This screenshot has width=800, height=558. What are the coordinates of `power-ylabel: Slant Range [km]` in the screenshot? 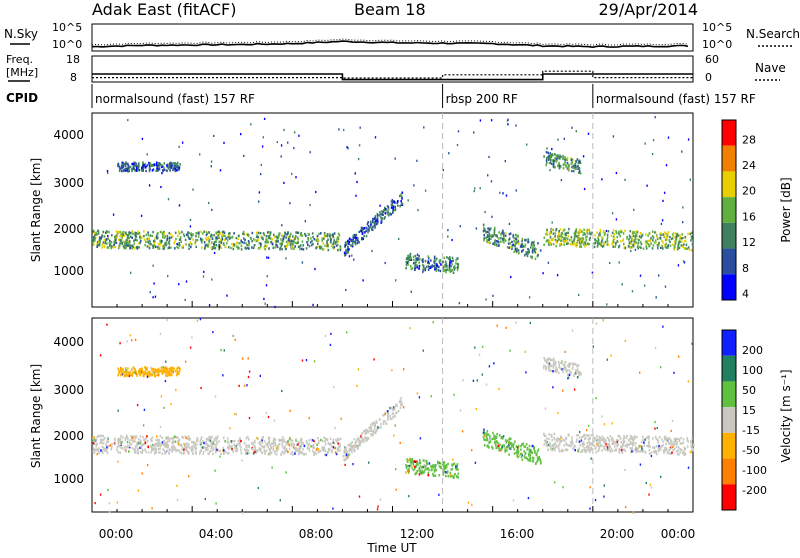 It's located at (36, 210).